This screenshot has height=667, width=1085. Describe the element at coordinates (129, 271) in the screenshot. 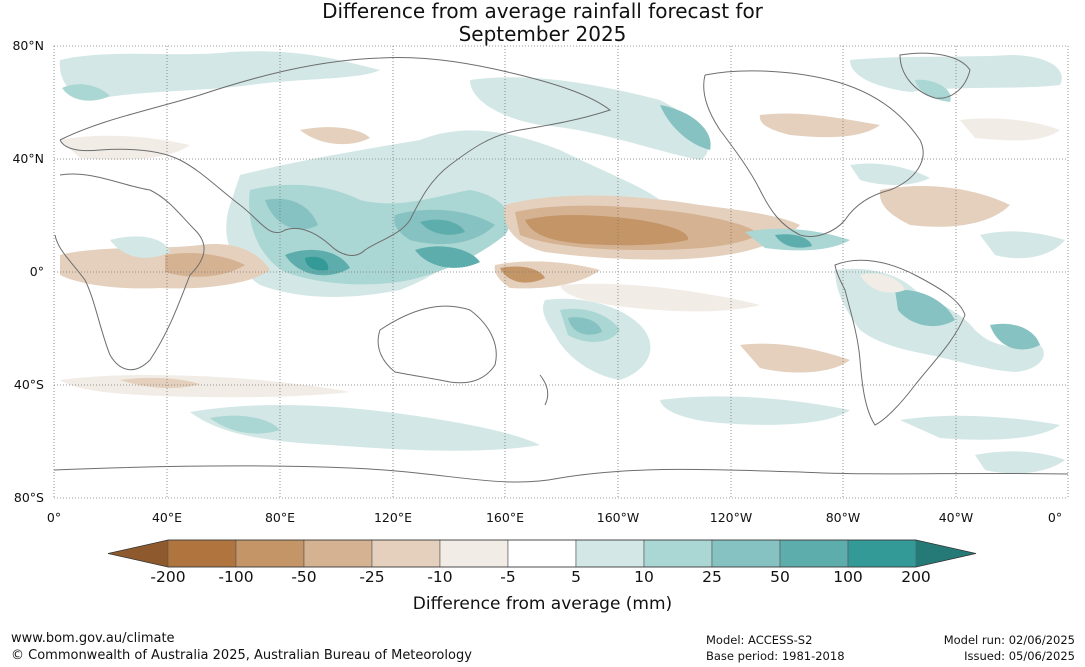

I see `coastline-africa` at that location.